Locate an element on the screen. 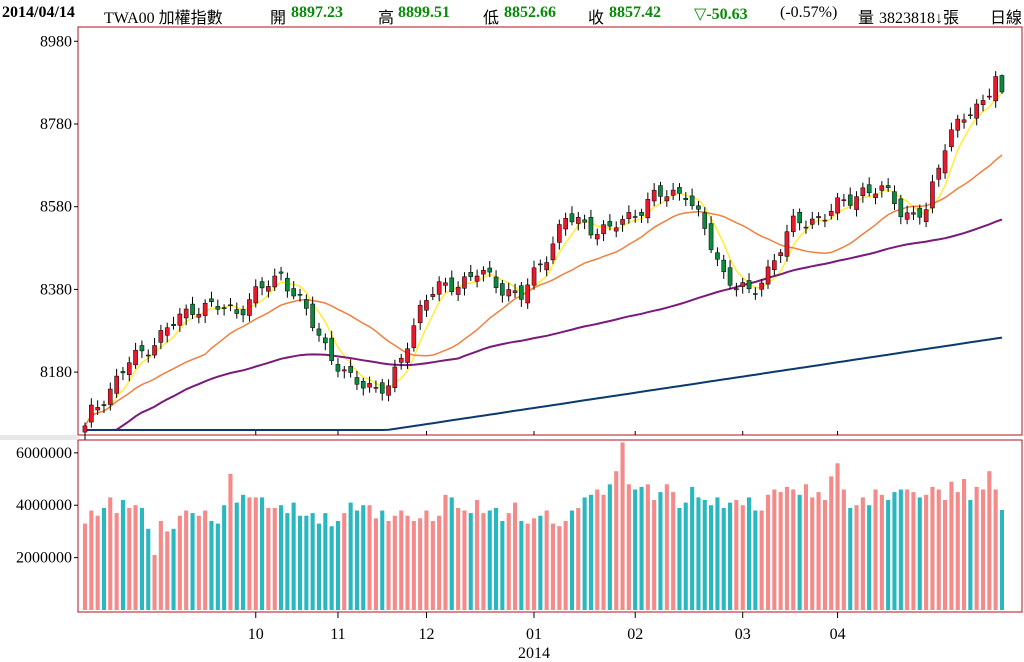  symbol-label: TWA00 加權指數 is located at coordinates (163, 18).